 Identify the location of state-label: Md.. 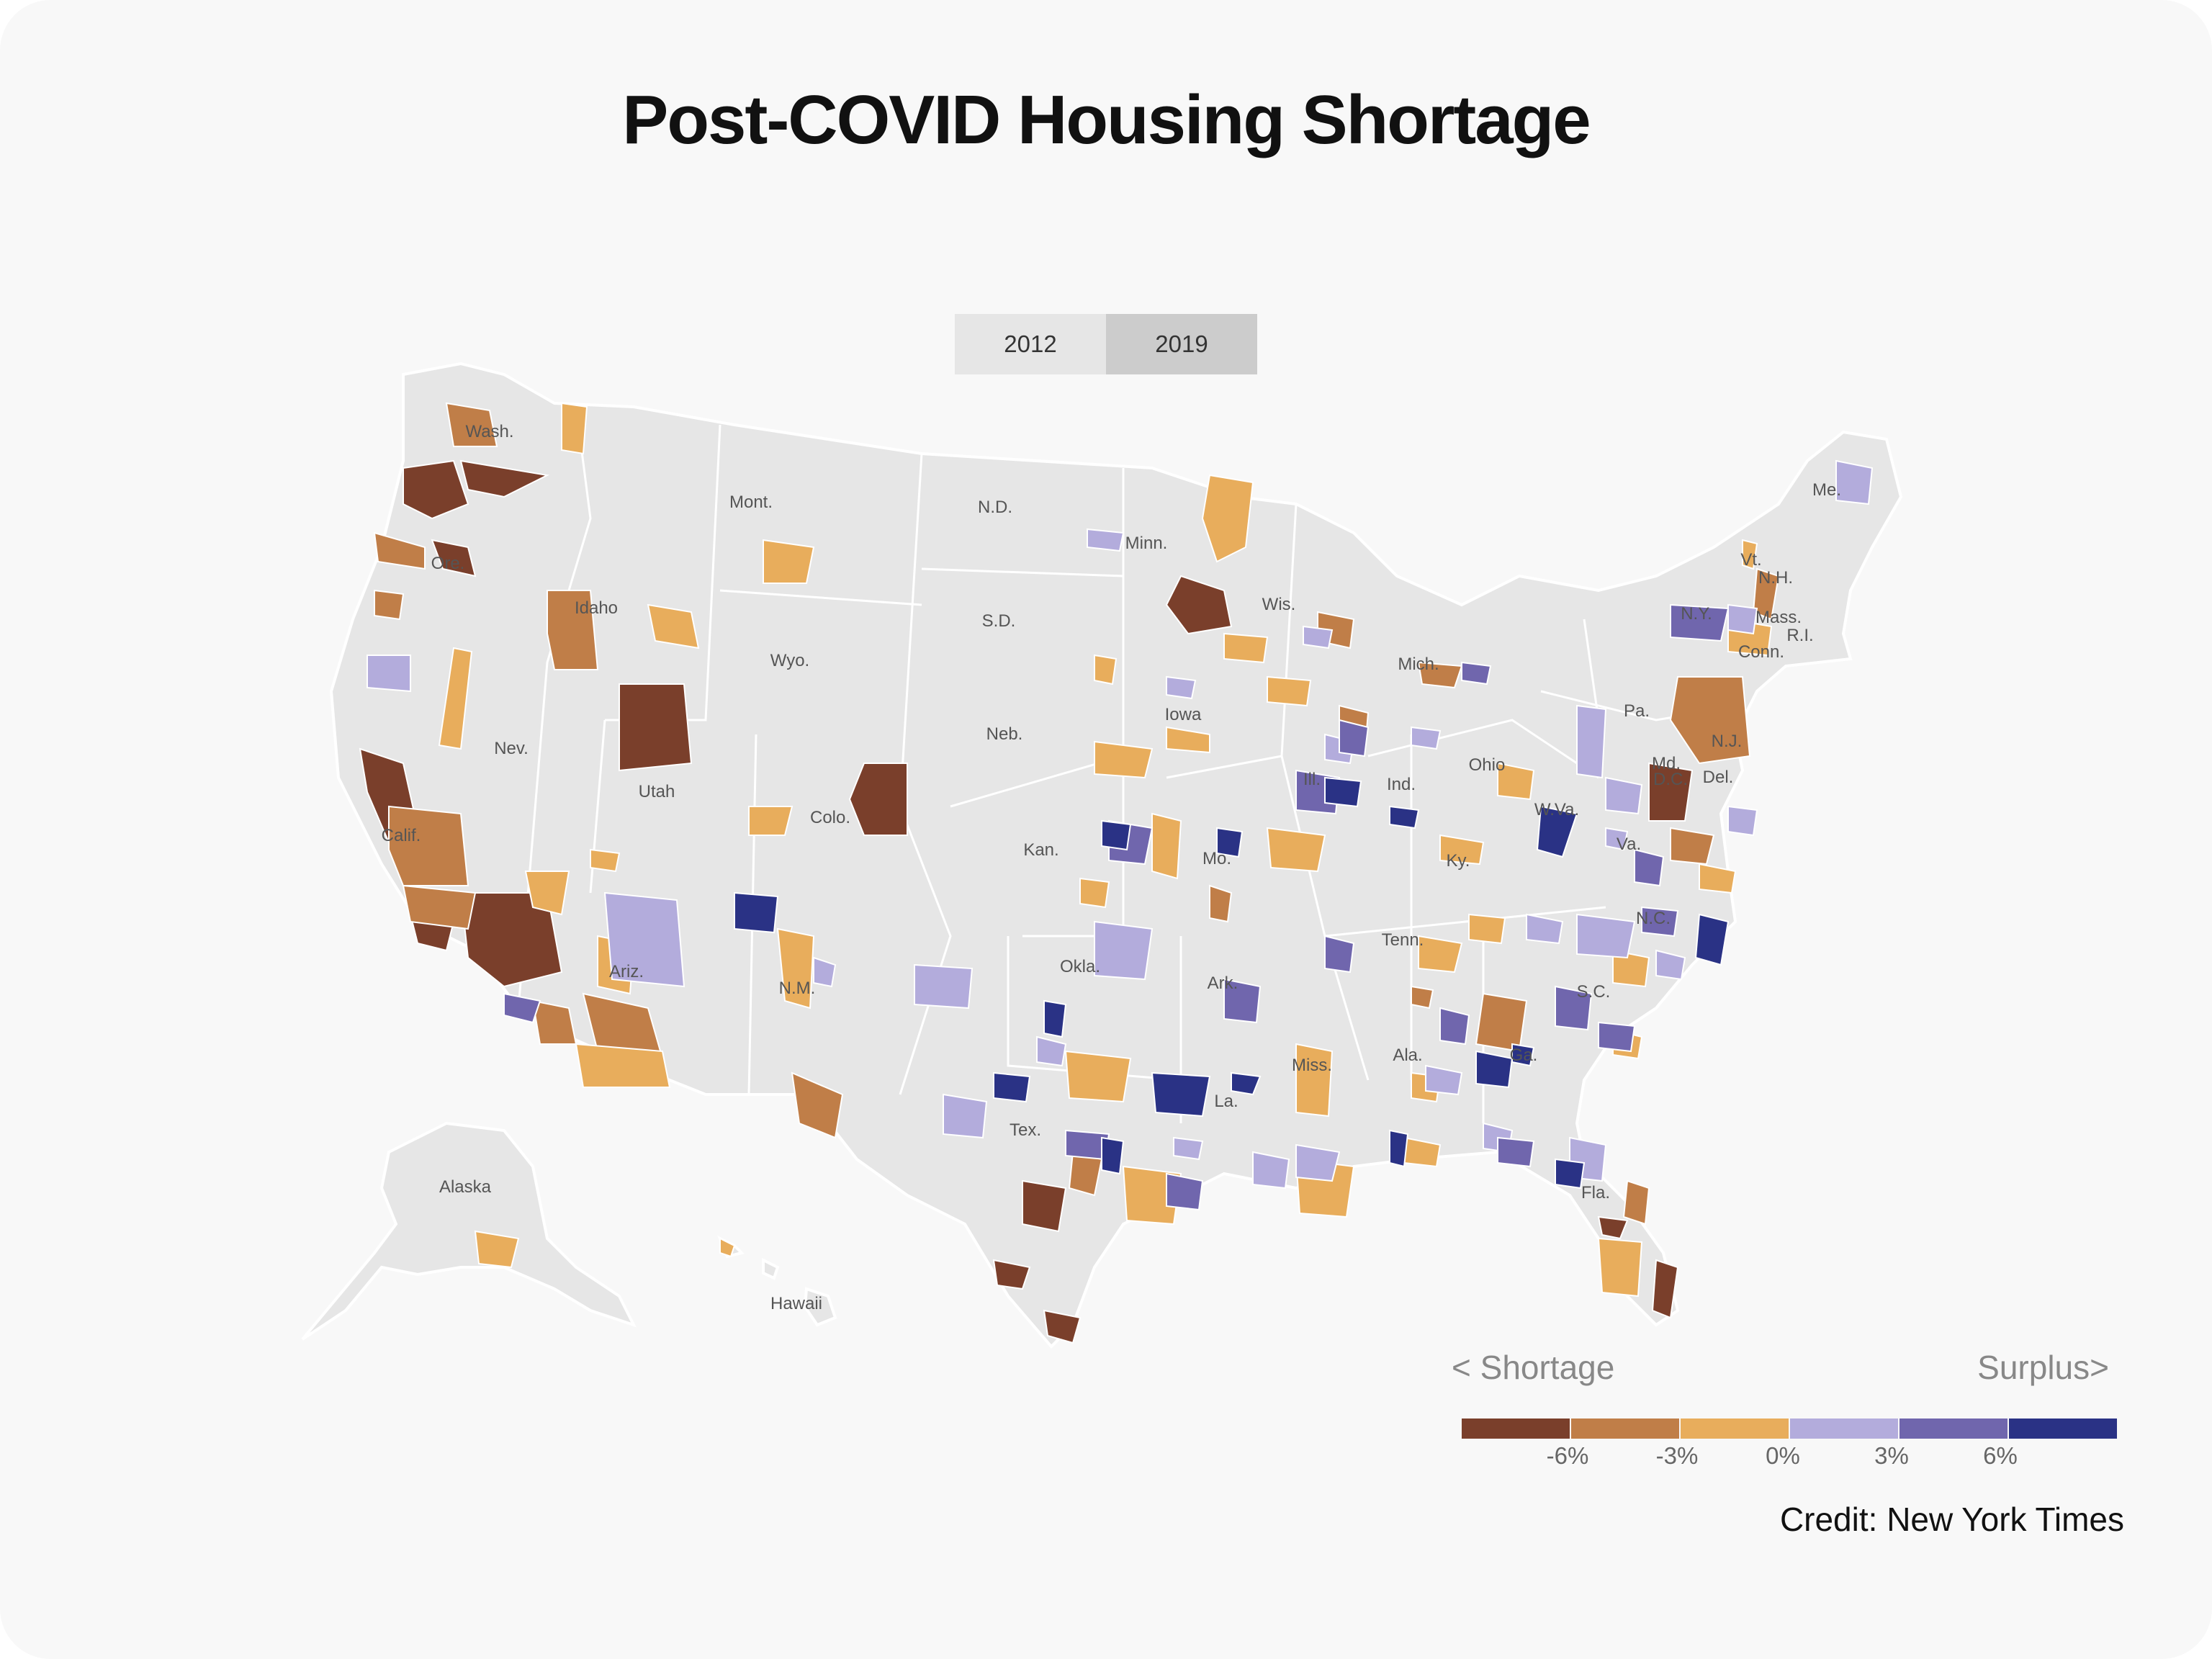
(1667, 764).